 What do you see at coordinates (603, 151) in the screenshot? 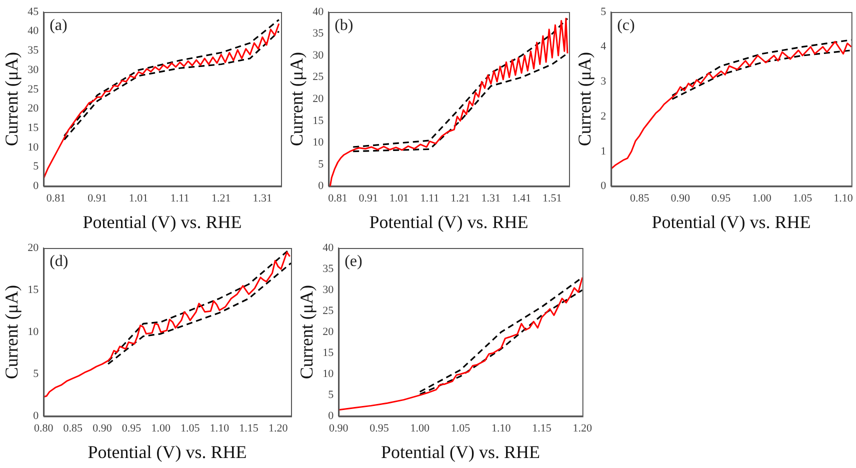
I see `y-tick-label: 1` at bounding box center [603, 151].